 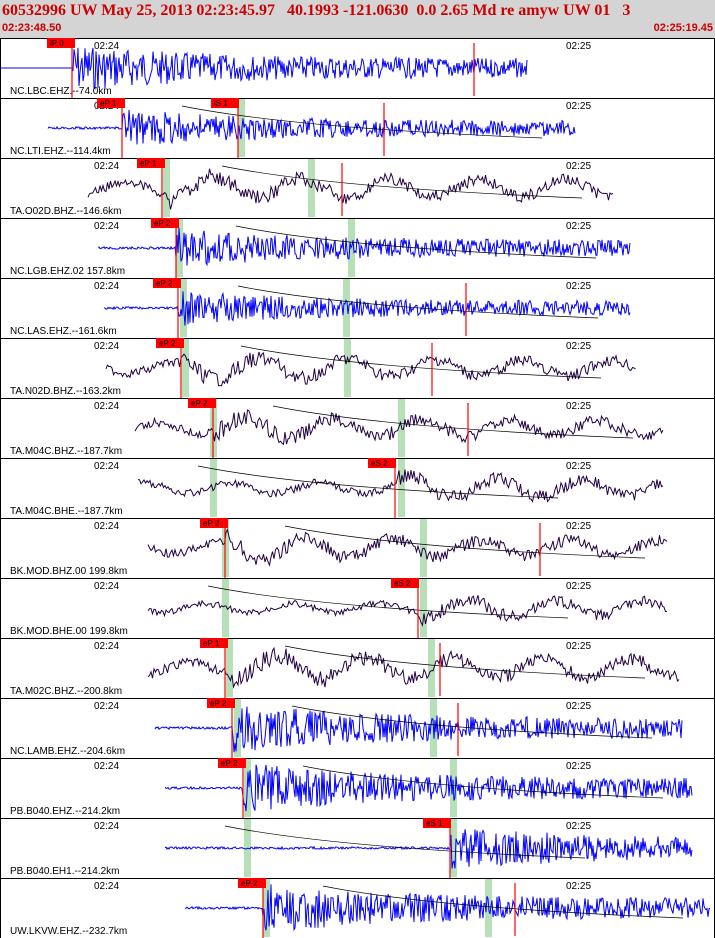 What do you see at coordinates (68, 931) in the screenshot?
I see `station-label: UW.LKVW.EHZ.--232.7km` at bounding box center [68, 931].